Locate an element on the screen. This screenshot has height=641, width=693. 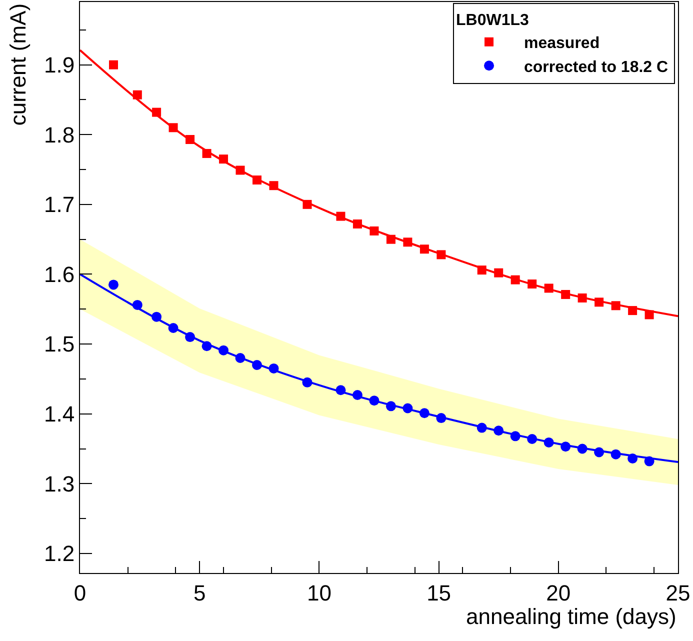
x-tick-label: 10 is located at coordinates (319, 593).